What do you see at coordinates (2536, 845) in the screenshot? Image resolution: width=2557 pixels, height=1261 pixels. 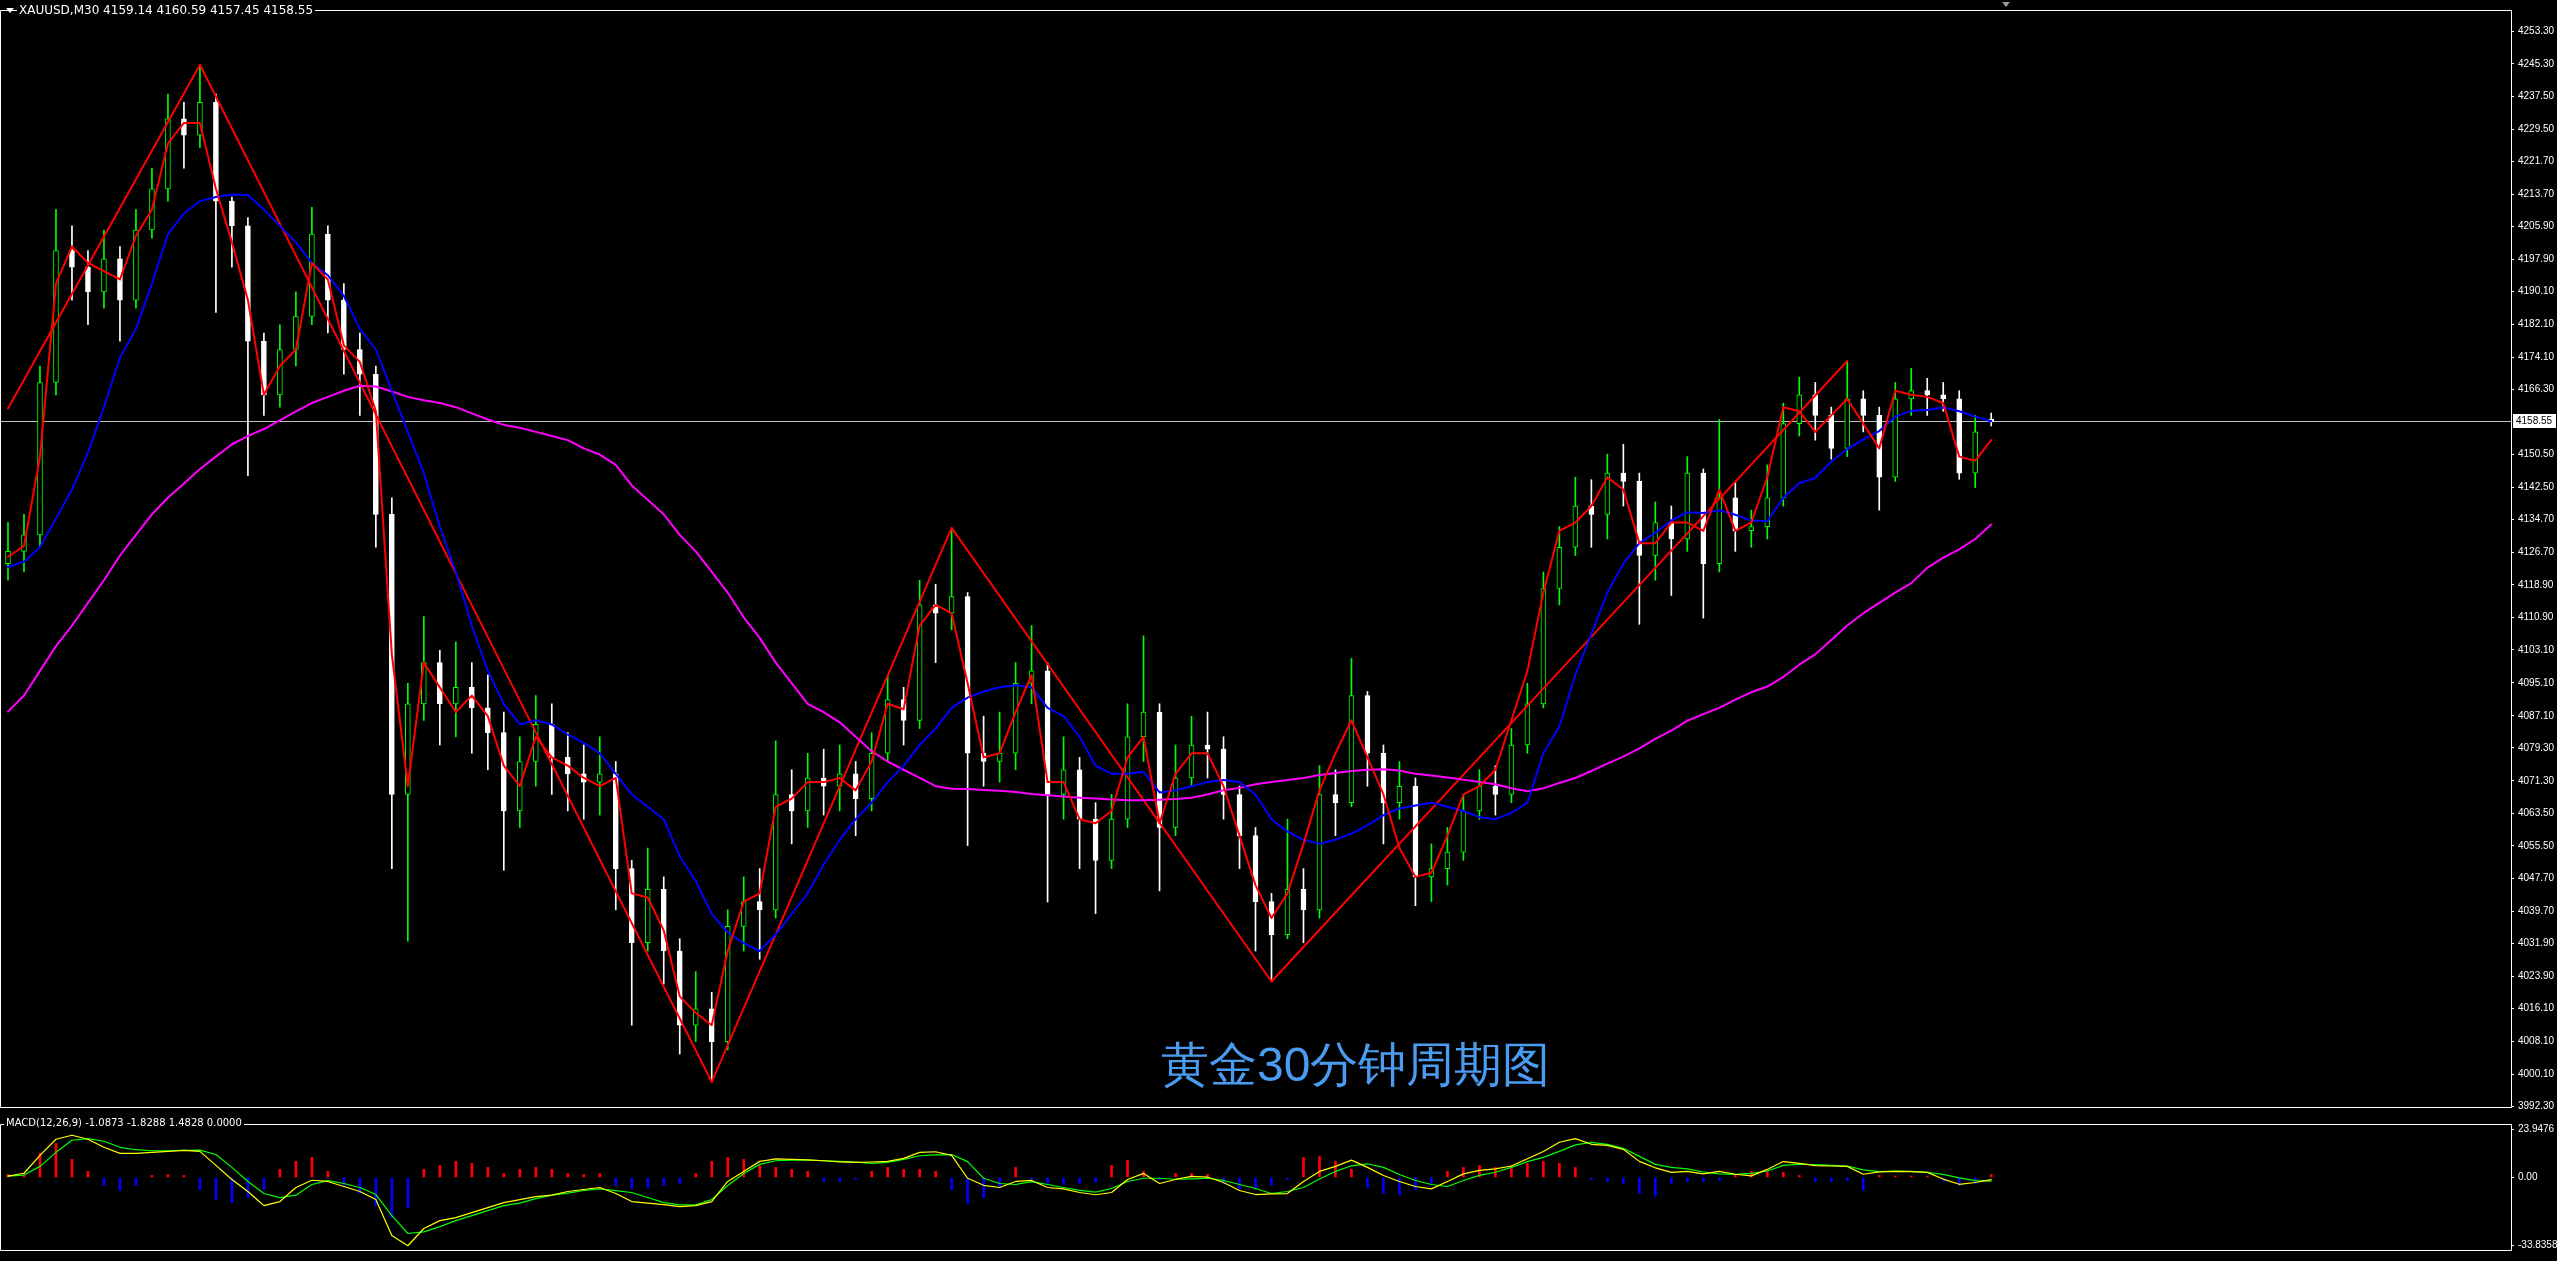 I see `y-tick-label: 4055.50` at bounding box center [2536, 845].